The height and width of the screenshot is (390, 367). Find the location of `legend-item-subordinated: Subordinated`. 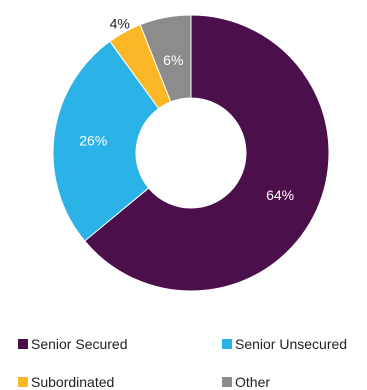

legend-item-subordinated: Subordinated is located at coordinates (66, 382).